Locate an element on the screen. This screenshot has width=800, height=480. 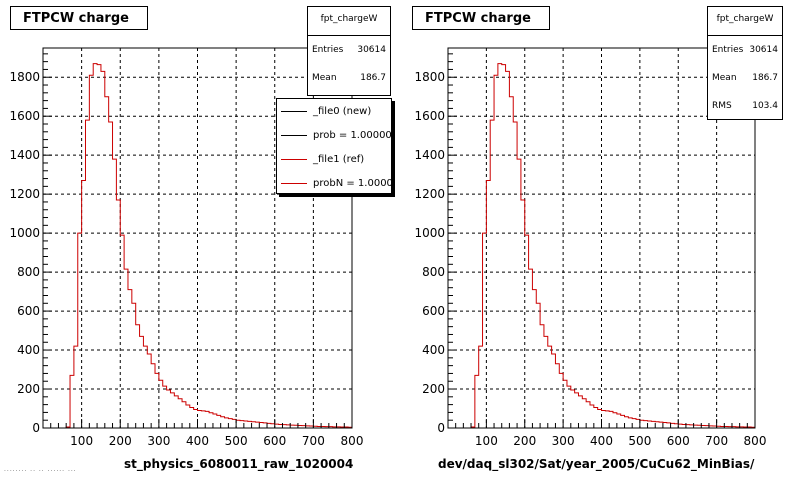
right-stats-label: Entries is located at coordinates (728, 50).